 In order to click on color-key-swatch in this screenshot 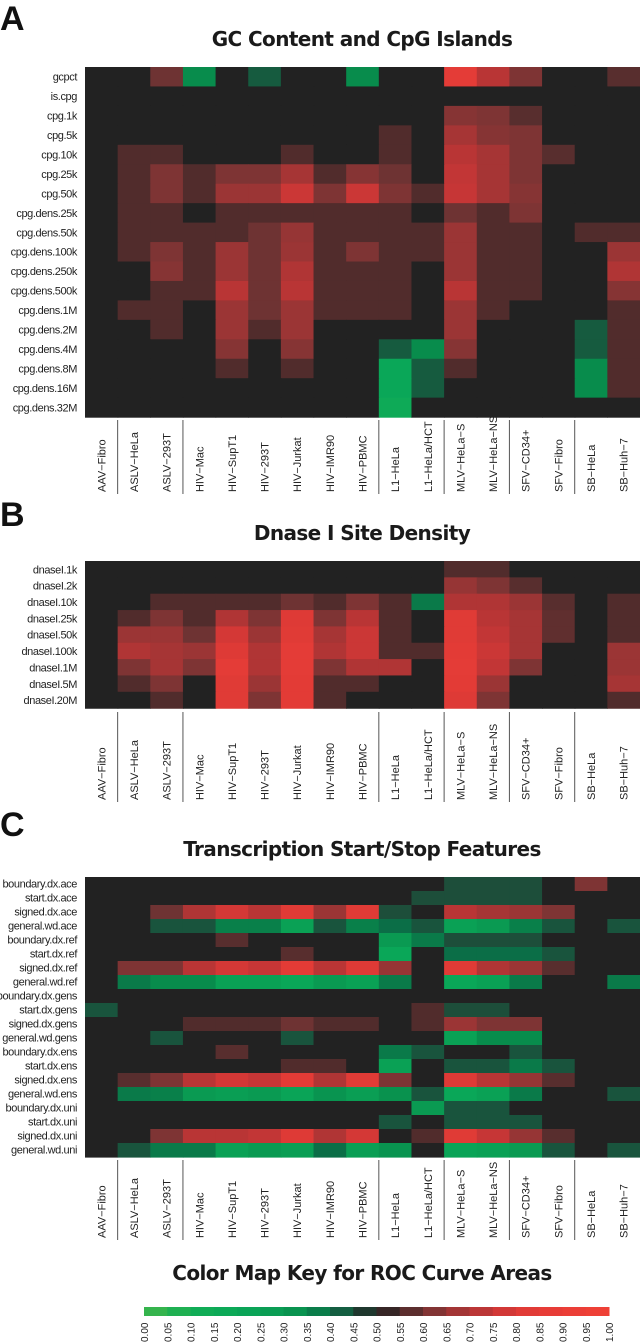, I will do `click(225, 1311)`.